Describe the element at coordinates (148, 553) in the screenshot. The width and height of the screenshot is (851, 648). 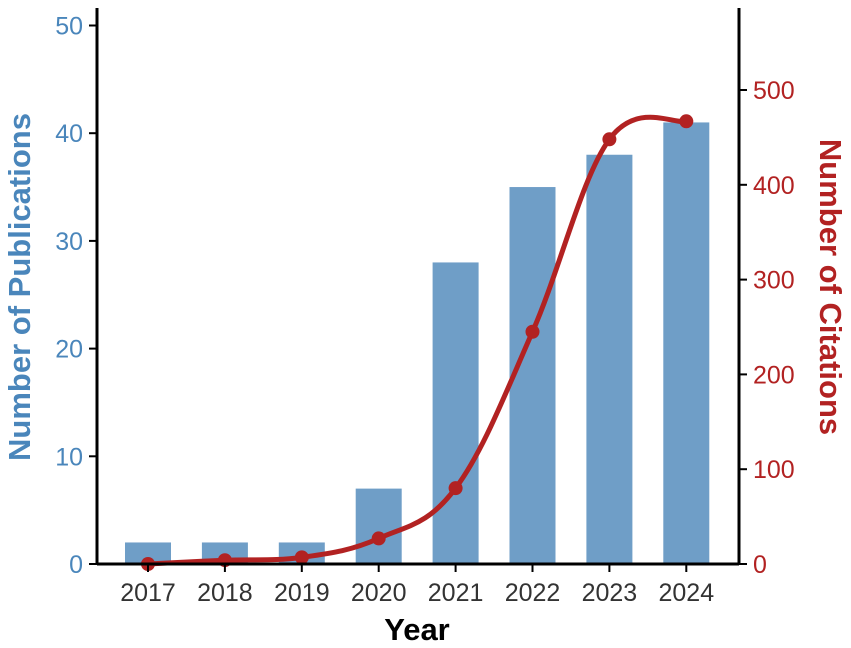
I see `bar-2017` at that location.